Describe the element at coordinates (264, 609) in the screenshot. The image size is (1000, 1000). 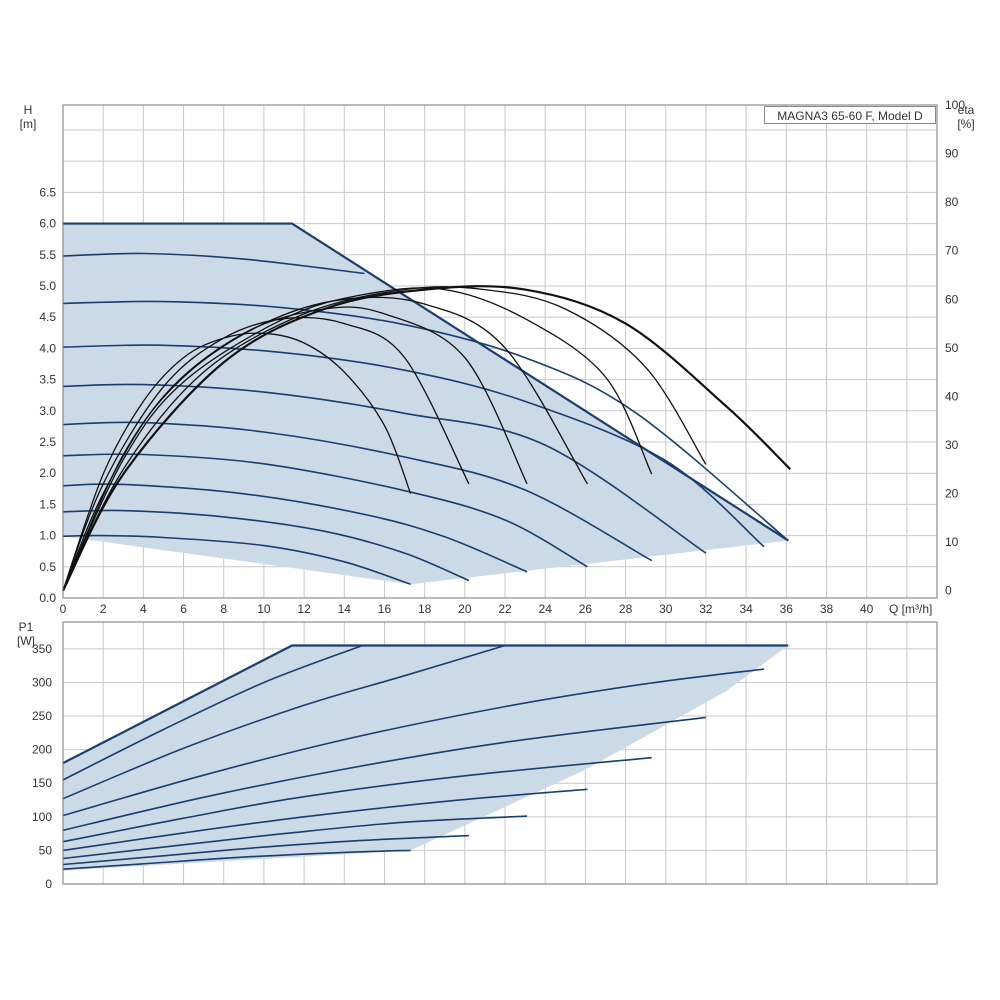
I see `x-tick-label: 10` at that location.